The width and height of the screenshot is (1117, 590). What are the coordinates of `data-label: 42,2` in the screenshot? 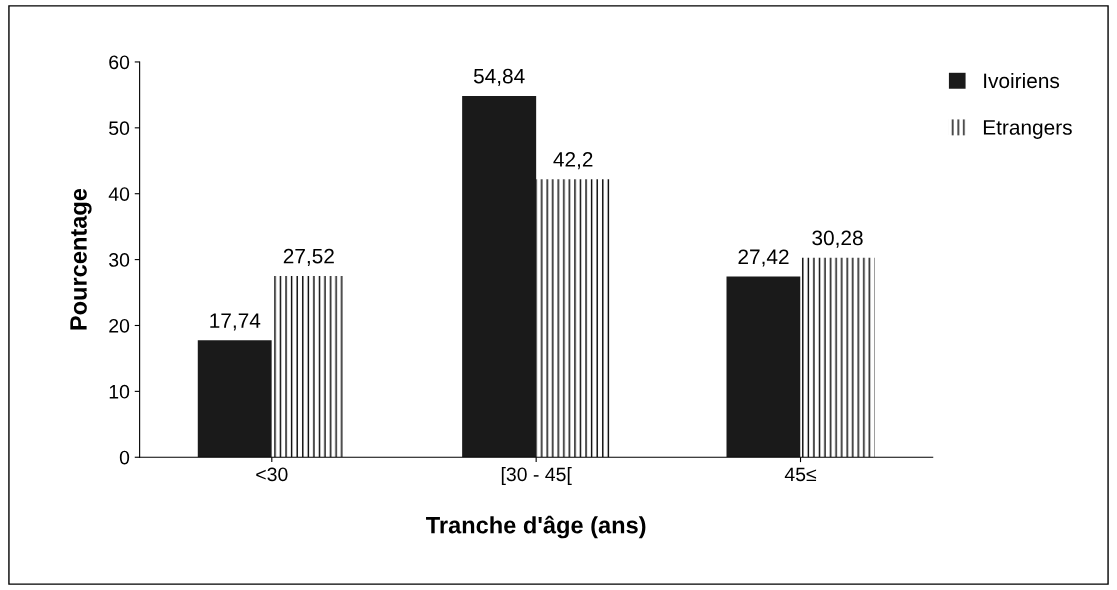 It's located at (573, 161).